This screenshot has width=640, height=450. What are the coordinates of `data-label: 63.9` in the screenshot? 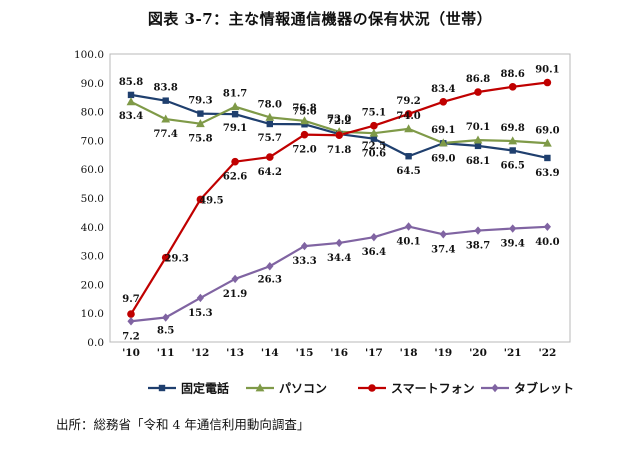 It's located at (547, 173).